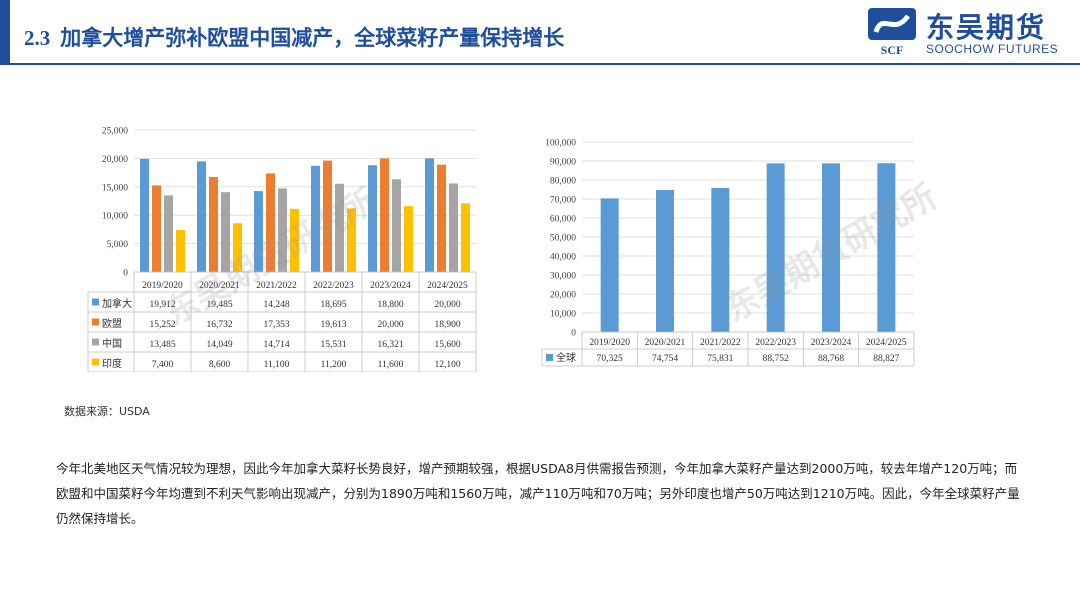 Image resolution: width=1080 pixels, height=608 pixels. What do you see at coordinates (258, 231) in the screenshot?
I see `bar-加拿大-2021/2022` at bounding box center [258, 231].